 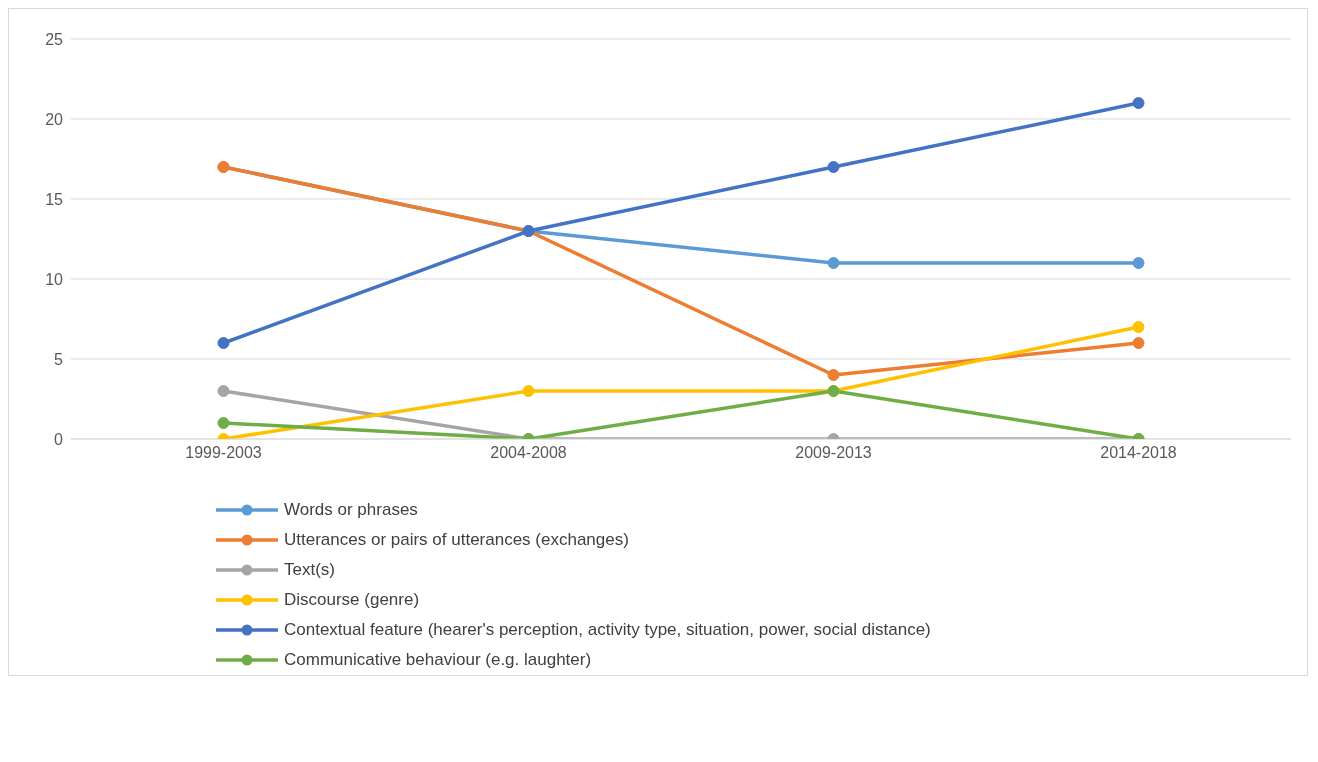 What do you see at coordinates (59, 359) in the screenshot?
I see `y-tick-label: 5` at bounding box center [59, 359].